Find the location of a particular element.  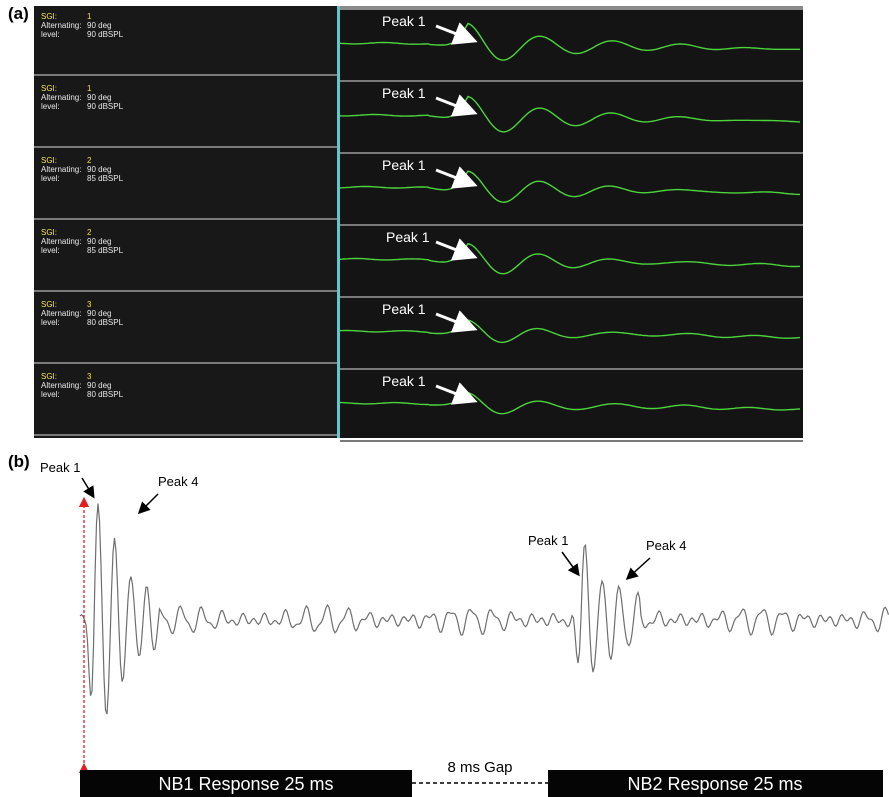

nb2-peak4-arrow is located at coordinates (638, 569).